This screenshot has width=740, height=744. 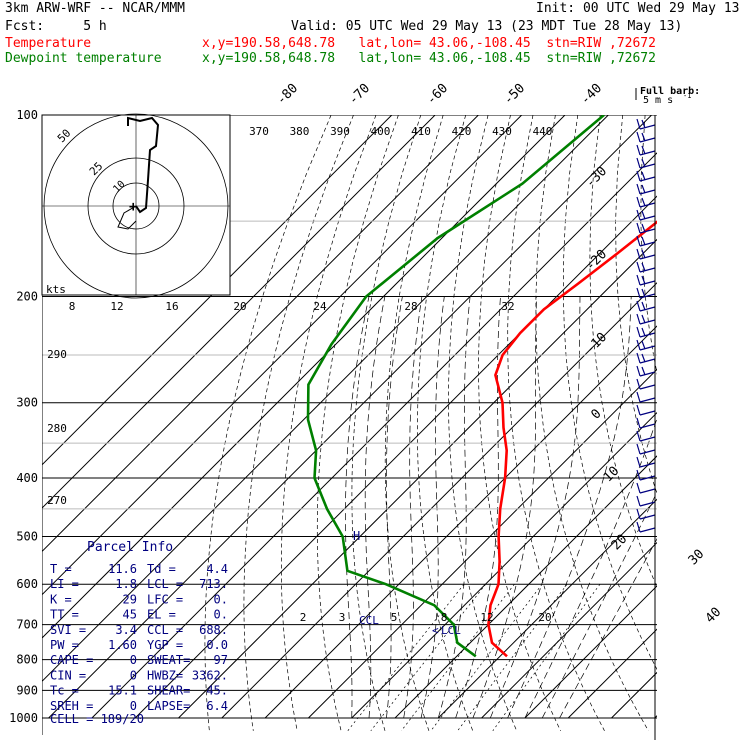 What do you see at coordinates (130, 615) in the screenshot?
I see `parcel-field-value: 45` at bounding box center [130, 615].